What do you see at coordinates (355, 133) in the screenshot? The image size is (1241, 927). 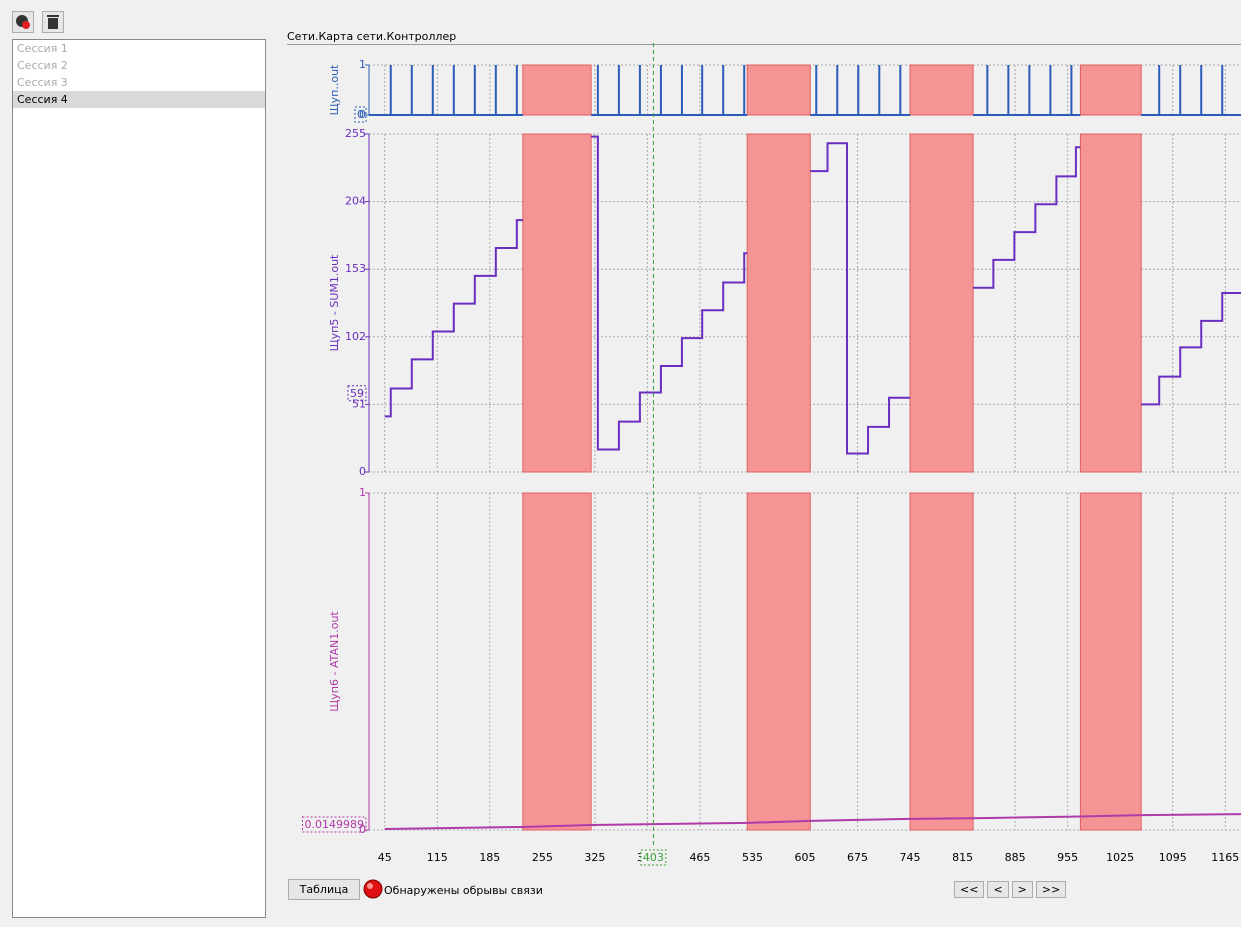 I see `y-tick-label: 255` at bounding box center [355, 133].